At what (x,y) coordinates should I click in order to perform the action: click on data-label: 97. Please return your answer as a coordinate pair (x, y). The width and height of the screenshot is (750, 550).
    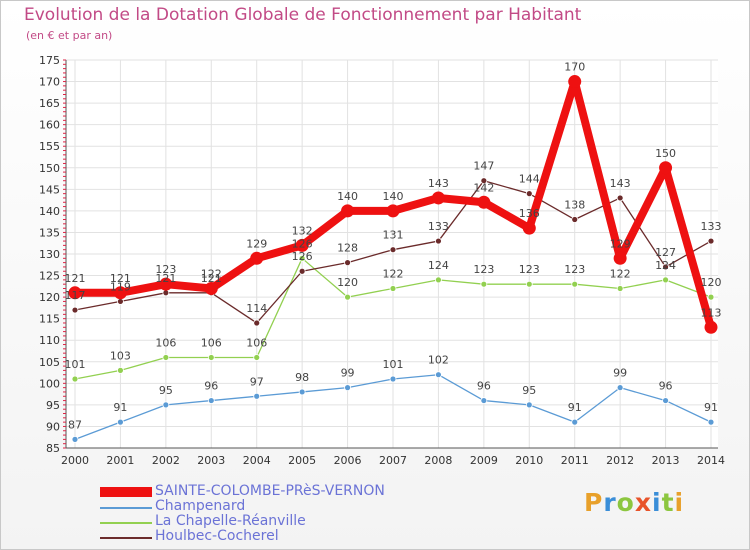
    Looking at the image, I should click on (257, 381).